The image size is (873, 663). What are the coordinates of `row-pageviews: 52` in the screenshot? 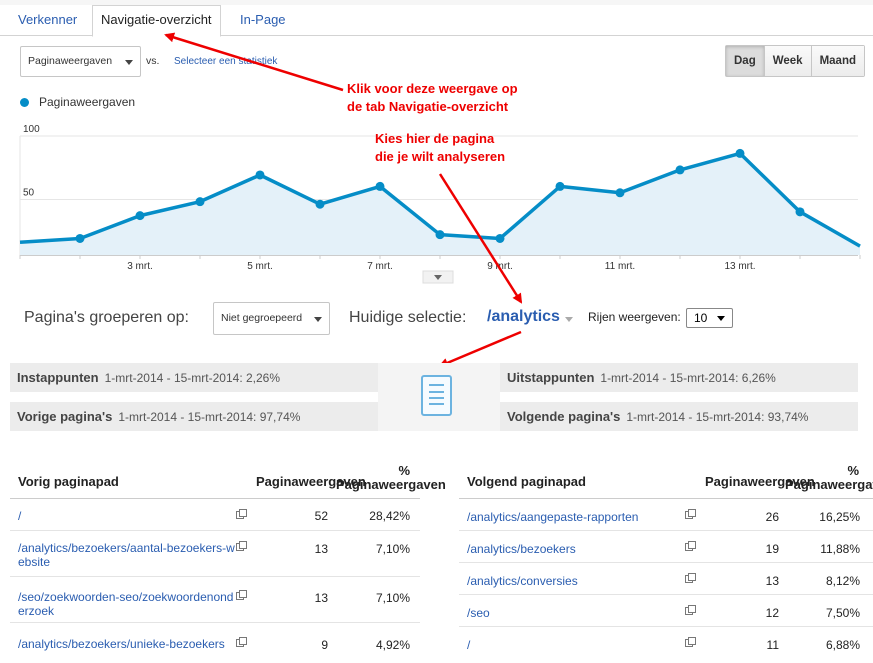 It's located at (321, 516).